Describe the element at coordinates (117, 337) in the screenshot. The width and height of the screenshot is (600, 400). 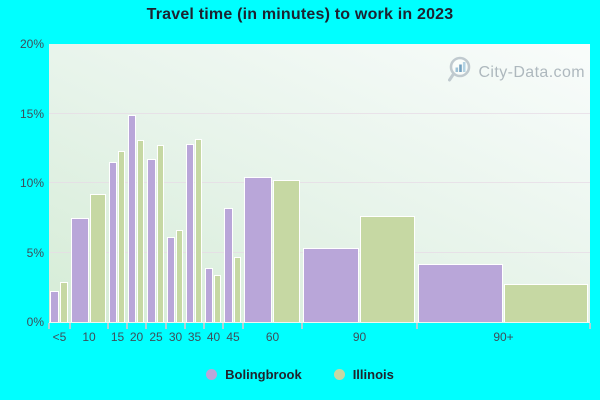
I see `x-axis-label-15: 15` at that location.